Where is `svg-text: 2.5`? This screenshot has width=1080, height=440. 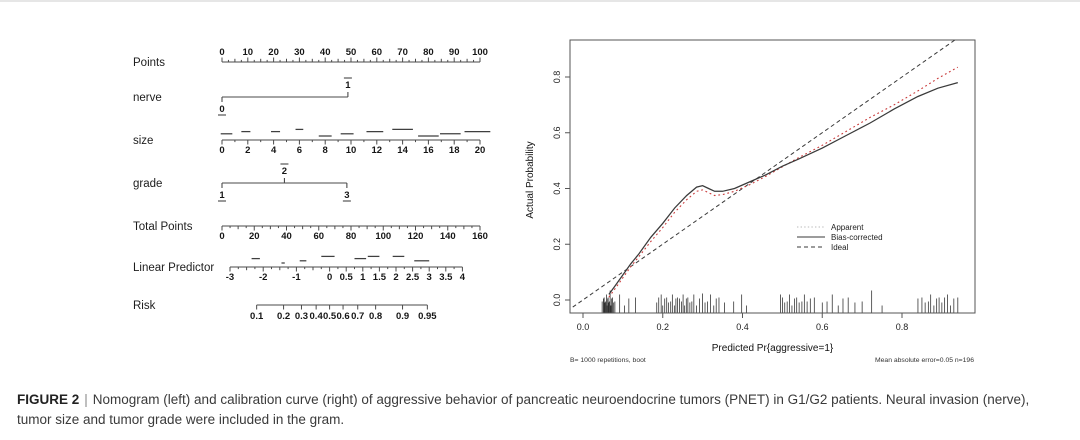 svg-text: 2.5 is located at coordinates (413, 277).